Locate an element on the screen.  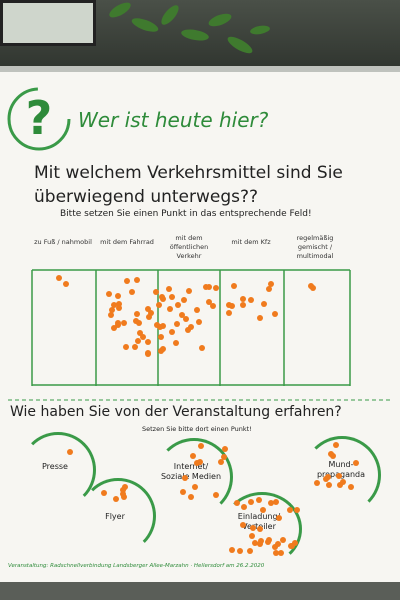
window is located at coordinates (48, 23).